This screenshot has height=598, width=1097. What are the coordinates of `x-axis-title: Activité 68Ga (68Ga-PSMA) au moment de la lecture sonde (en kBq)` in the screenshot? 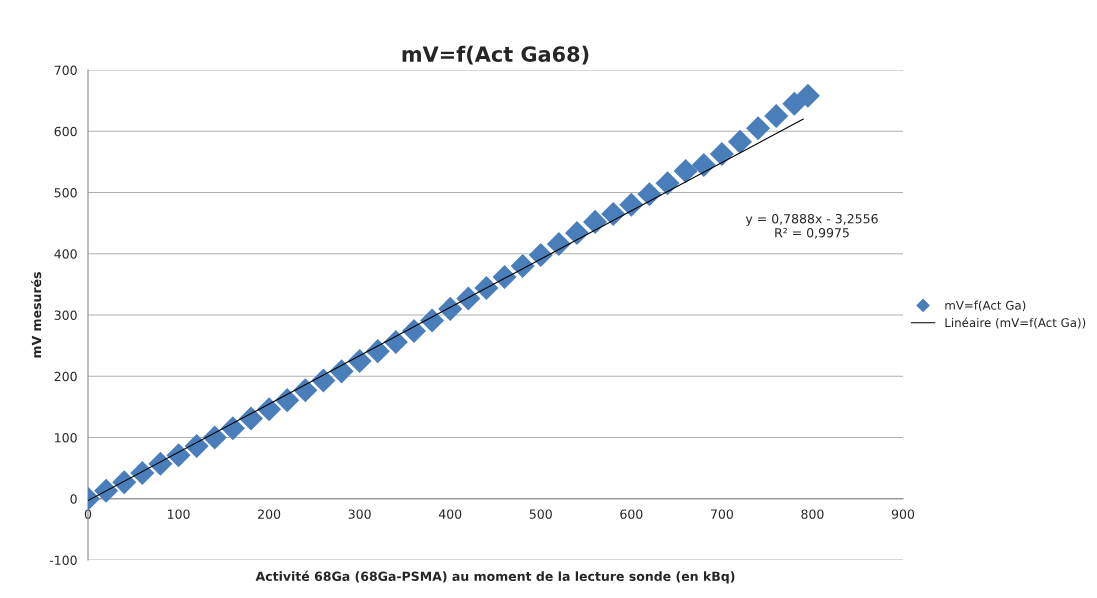 It's located at (495, 577).